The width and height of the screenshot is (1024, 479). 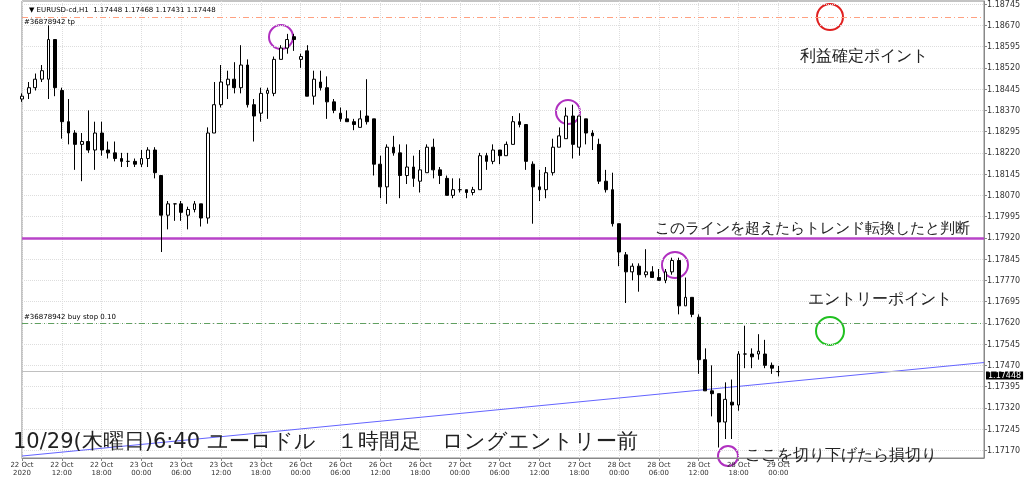 I want to click on annotation: エントリーポイント, so click(x=880, y=298).